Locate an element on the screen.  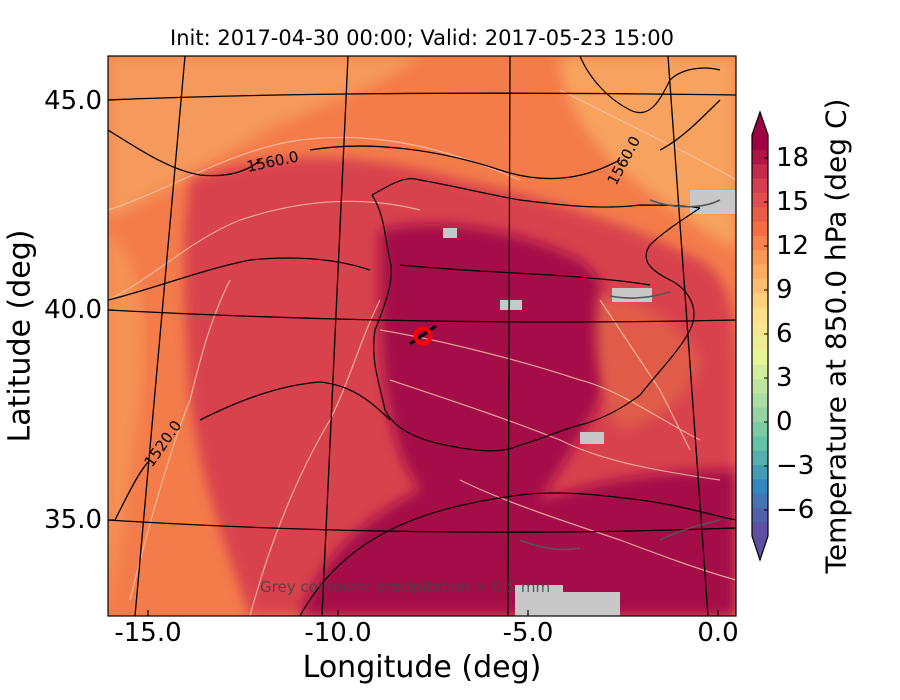
colorbar-tick-marks is located at coordinates (766, 334).